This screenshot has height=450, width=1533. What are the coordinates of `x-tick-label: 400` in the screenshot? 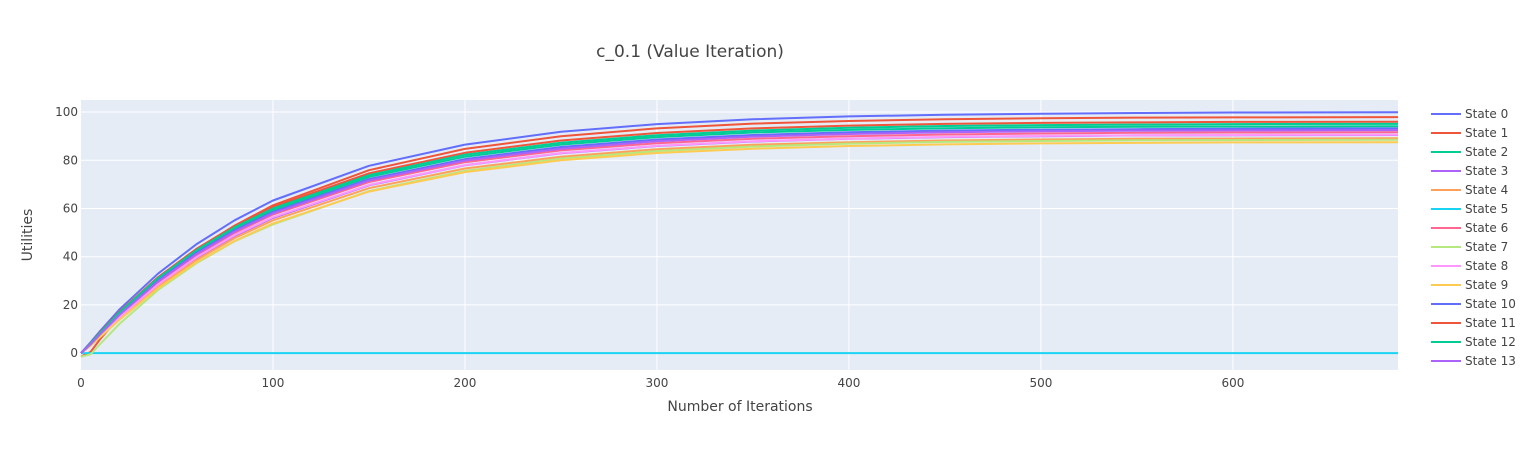 It's located at (848, 383).